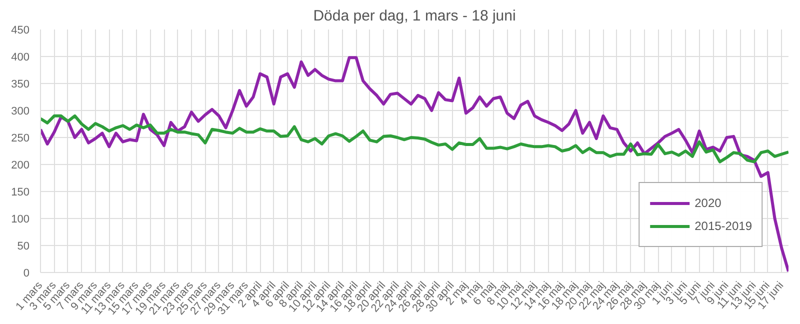 The image size is (800, 324). What do you see at coordinates (26, 274) in the screenshot?
I see `y-tick-label: 0` at bounding box center [26, 274].